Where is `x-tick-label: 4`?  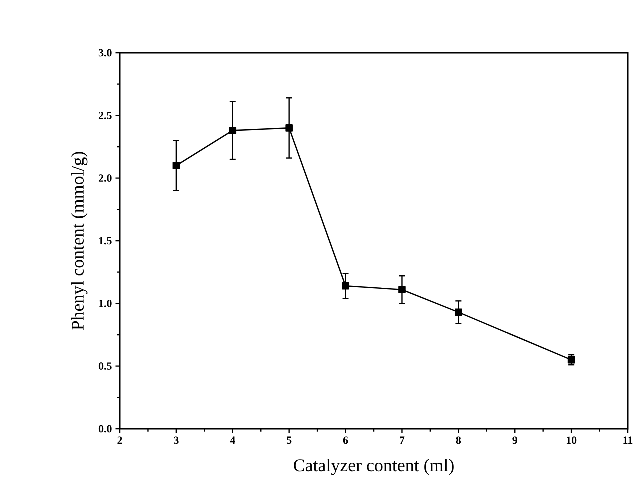 x-tick-label: 4 is located at coordinates (233, 440).